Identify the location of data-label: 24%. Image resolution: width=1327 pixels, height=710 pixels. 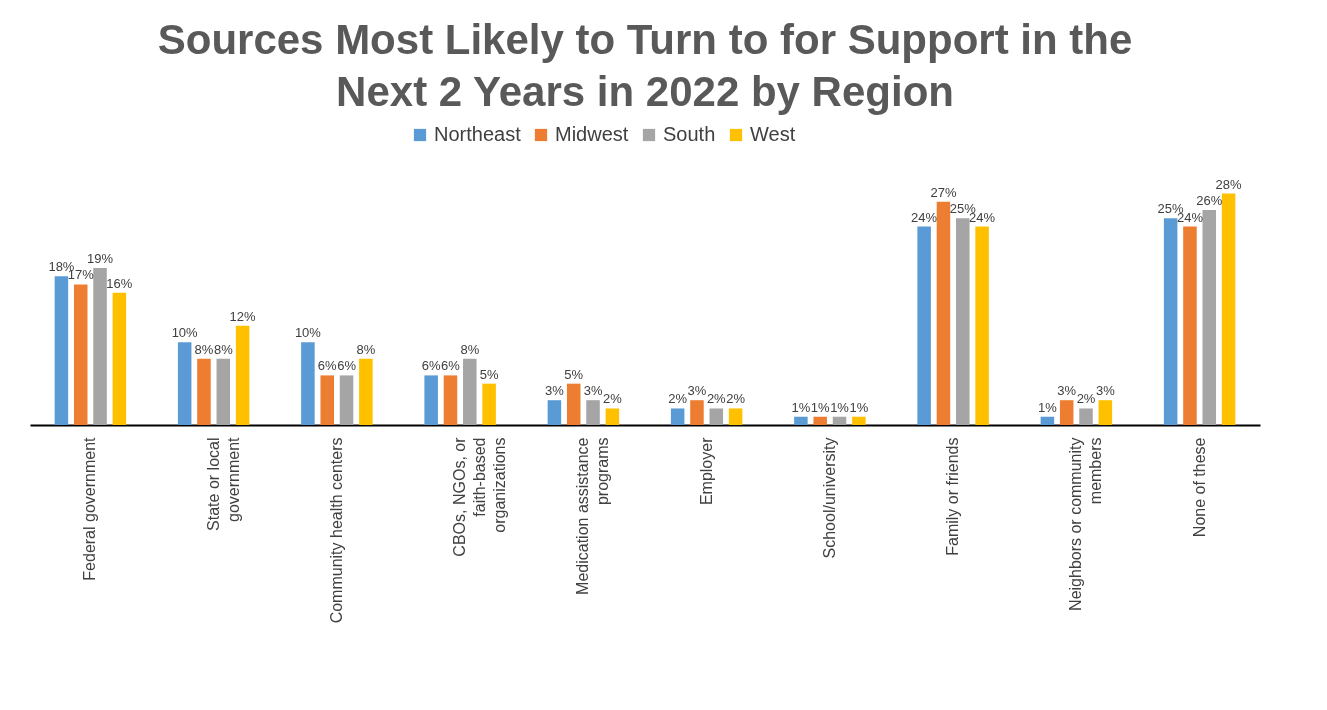
(924, 217).